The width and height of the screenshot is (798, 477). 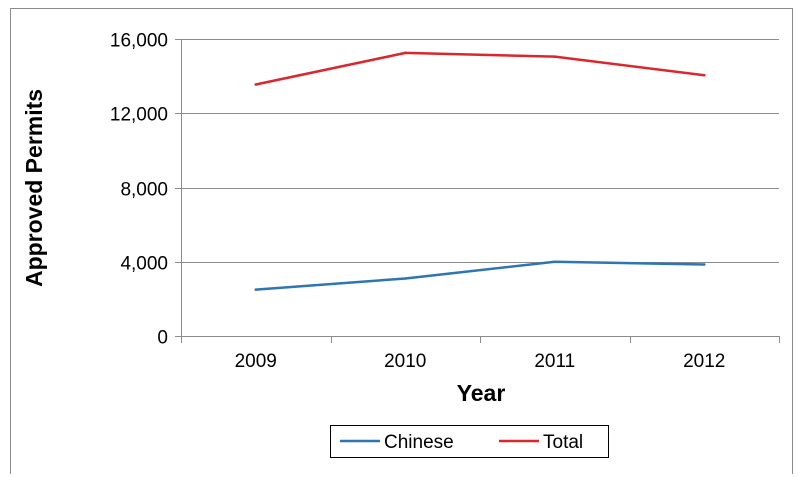 What do you see at coordinates (144, 190) in the screenshot?
I see `y-tick-label-8000: 8,000` at bounding box center [144, 190].